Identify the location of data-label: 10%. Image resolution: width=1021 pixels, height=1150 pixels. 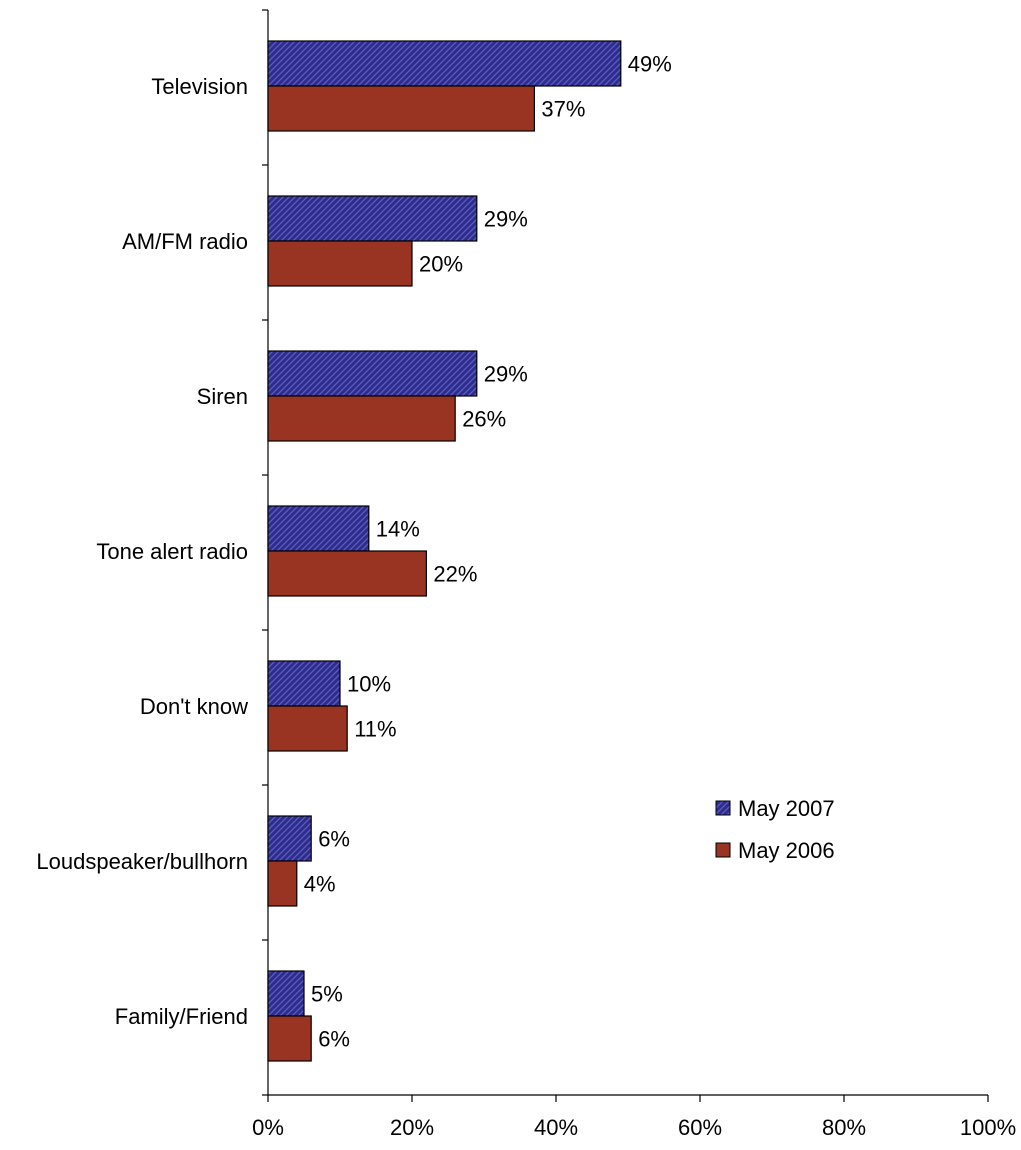
(369, 684).